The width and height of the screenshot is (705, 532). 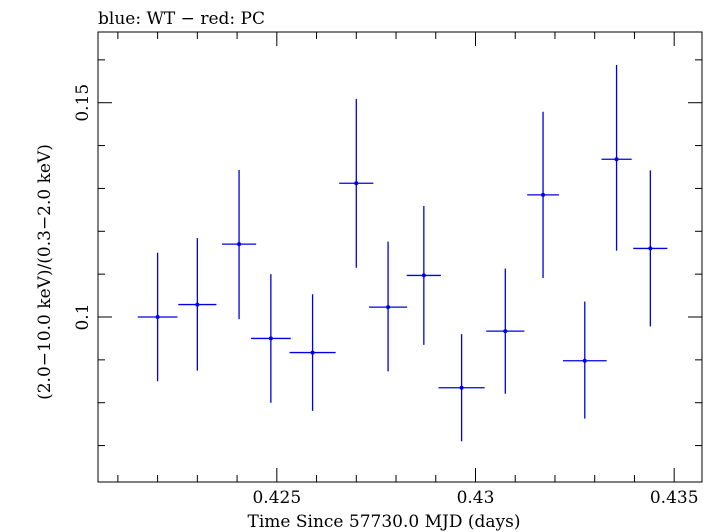 I want to click on x-axis-label: Time Since 57730.0 MJD (days), so click(x=384, y=522).